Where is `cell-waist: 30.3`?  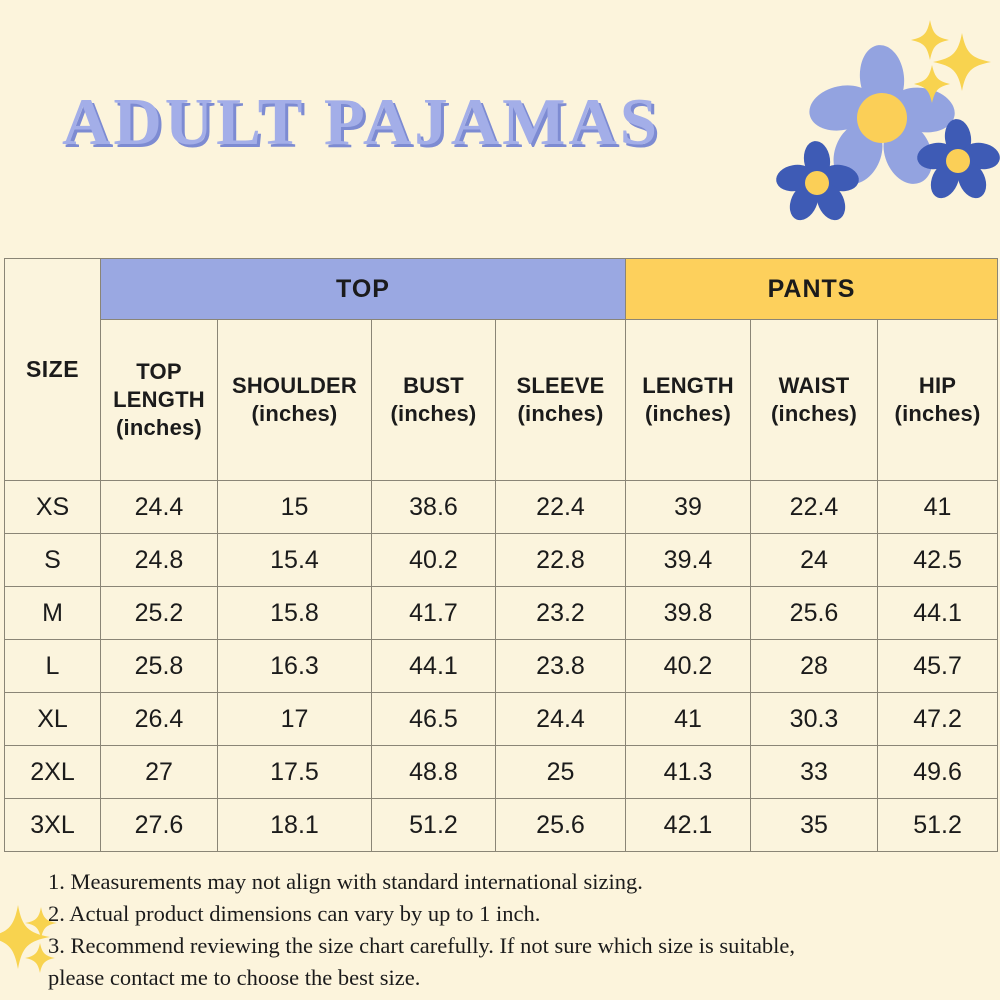
cell-waist: 30.3 is located at coordinates (814, 719).